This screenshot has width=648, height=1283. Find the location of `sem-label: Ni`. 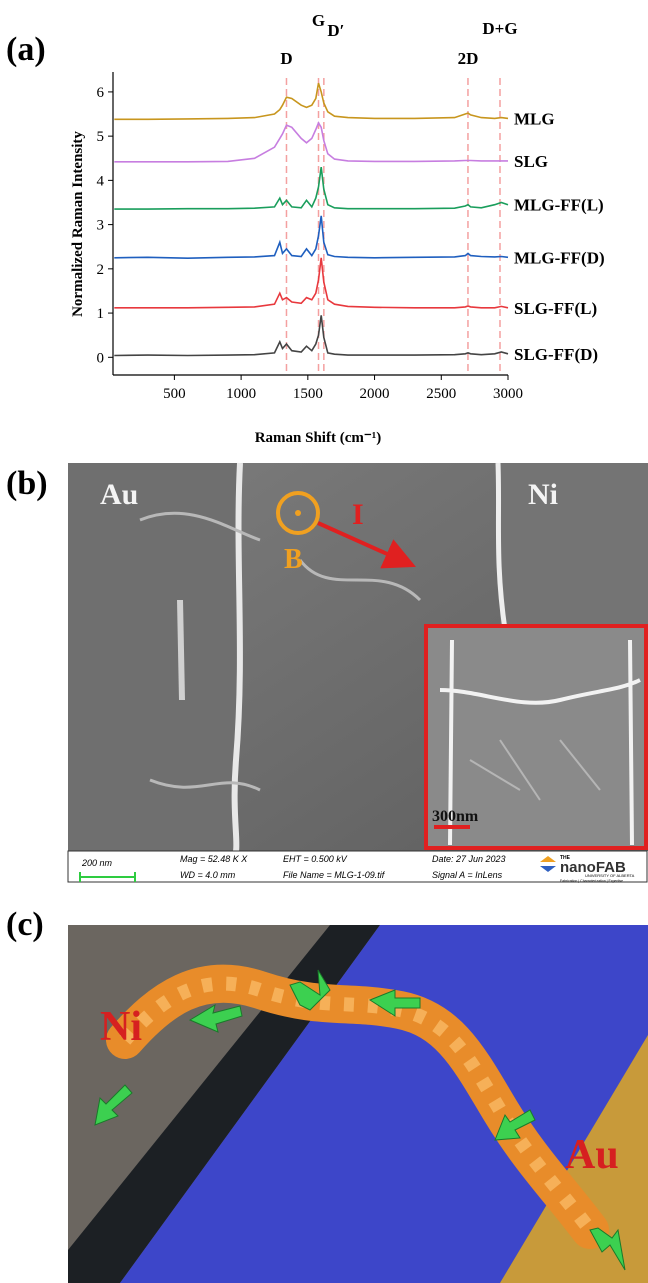

sem-label: Ni is located at coordinates (543, 494).